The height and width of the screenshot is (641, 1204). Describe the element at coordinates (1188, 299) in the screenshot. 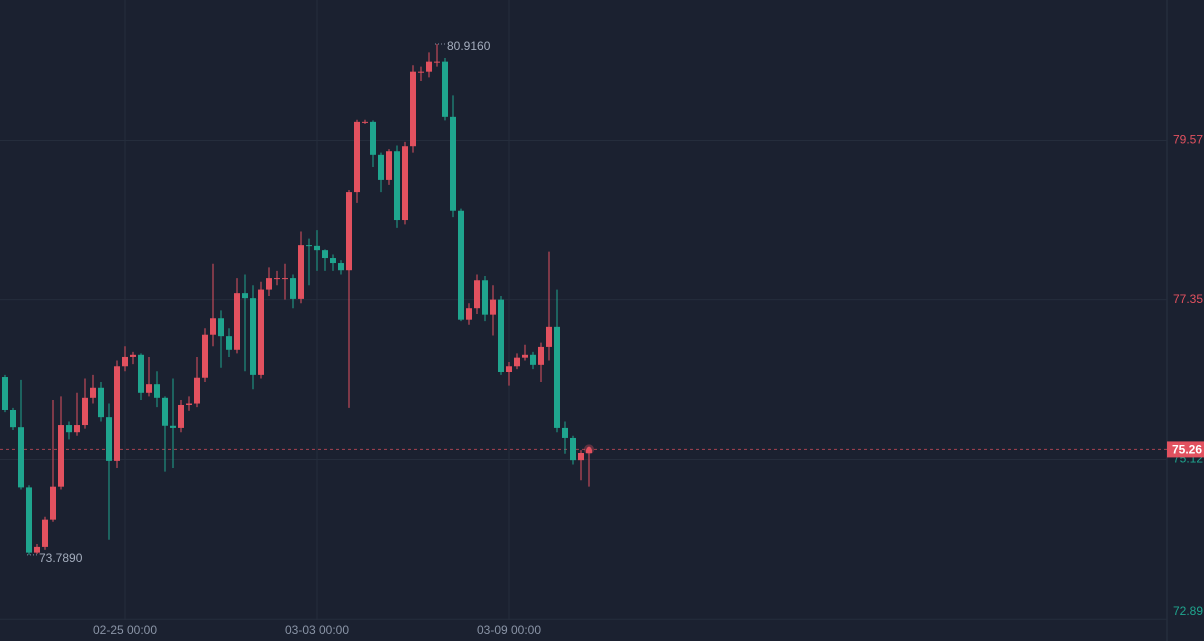

I see `y-tick-label: 77.35` at that location.